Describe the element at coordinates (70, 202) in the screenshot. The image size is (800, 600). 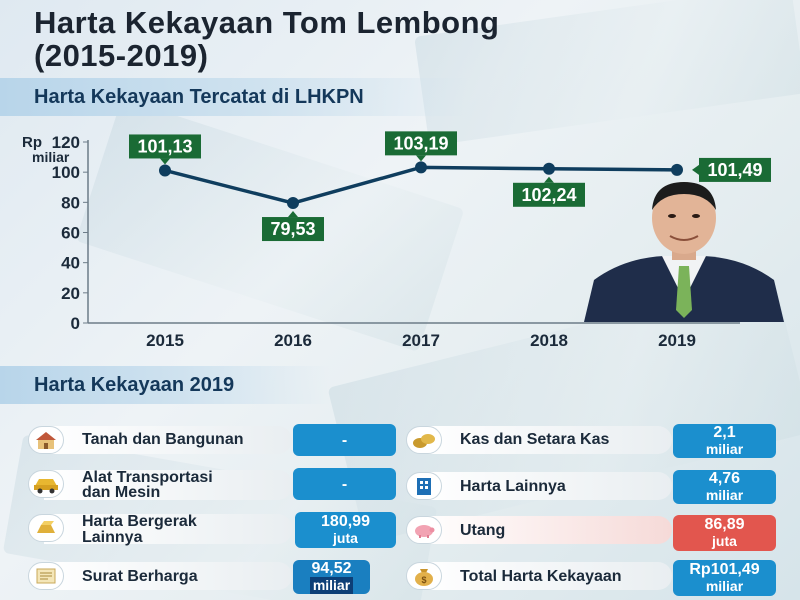
I see `y-tick-label: 80` at that location.